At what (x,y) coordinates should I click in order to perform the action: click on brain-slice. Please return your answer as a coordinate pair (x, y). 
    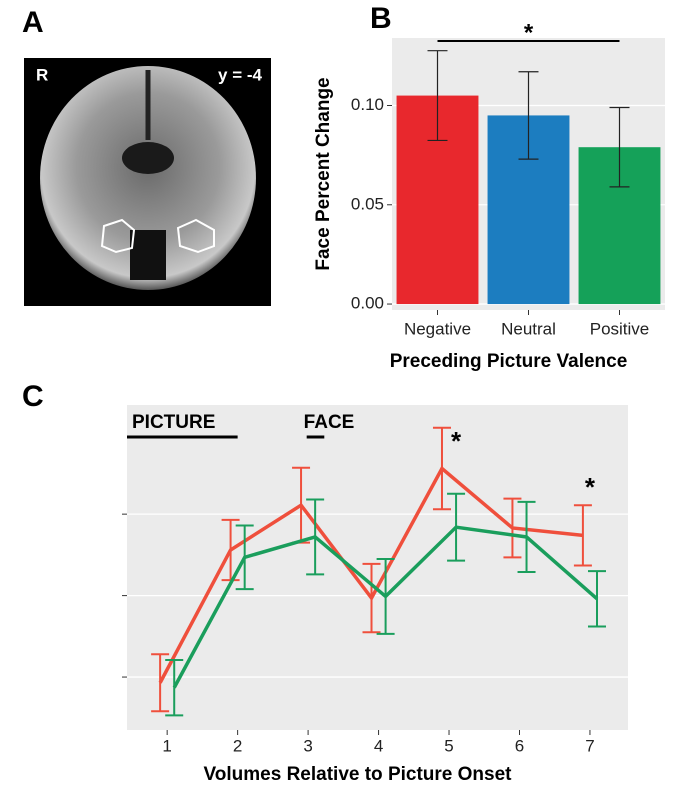
    Looking at the image, I should click on (148, 178).